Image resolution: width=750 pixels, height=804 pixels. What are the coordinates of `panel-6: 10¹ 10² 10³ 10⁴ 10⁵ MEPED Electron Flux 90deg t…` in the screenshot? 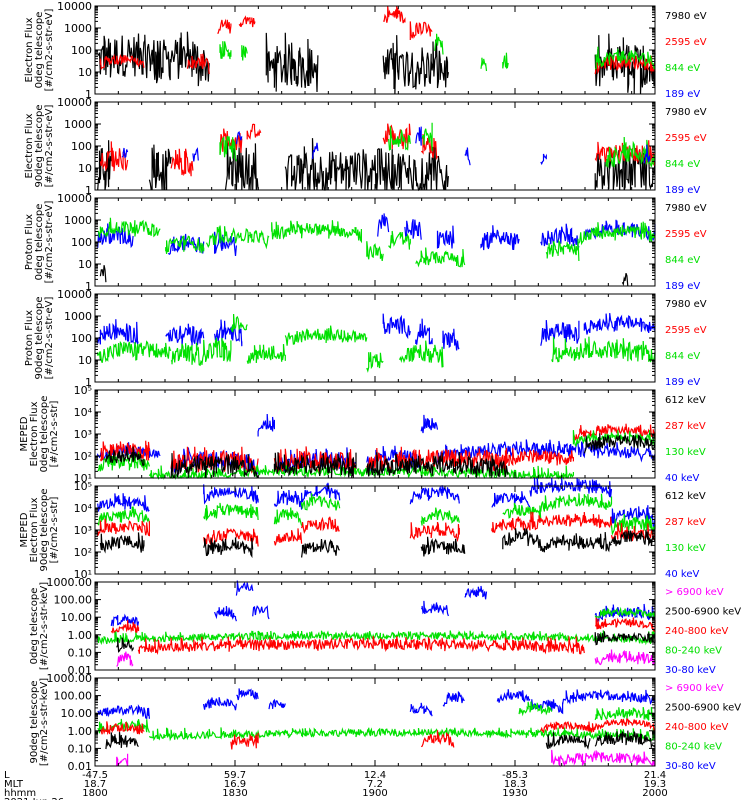 It's located at (362, 529).